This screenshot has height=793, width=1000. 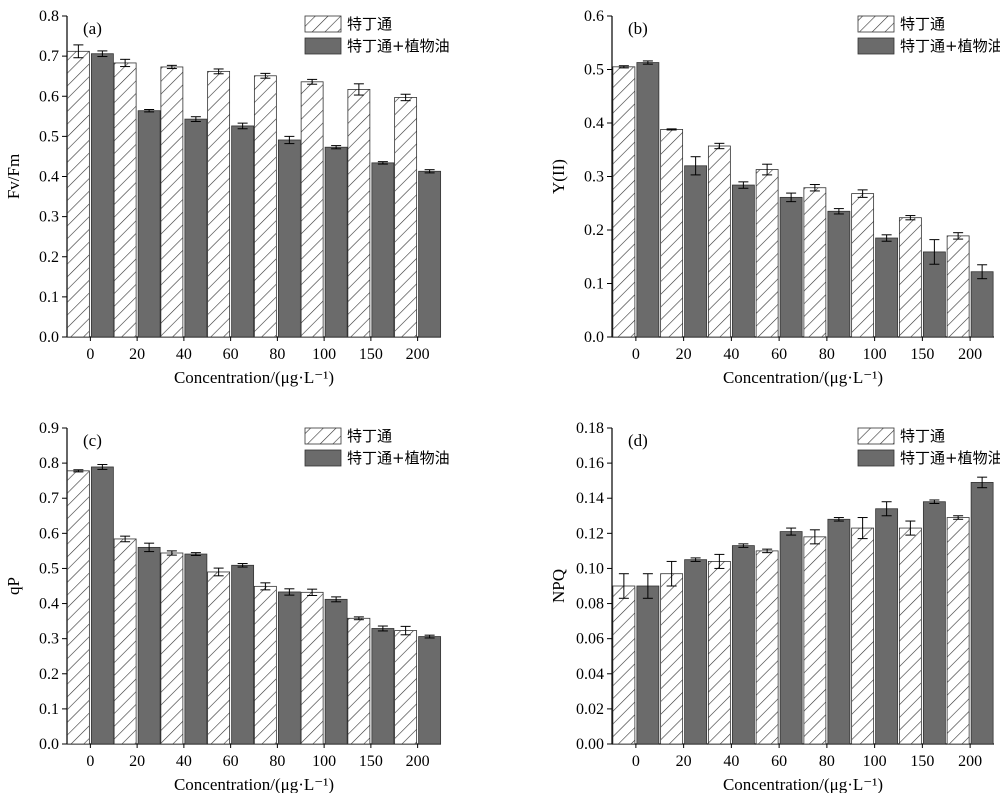 I want to click on y-tick-label: 0.10, so click(x=590, y=568).